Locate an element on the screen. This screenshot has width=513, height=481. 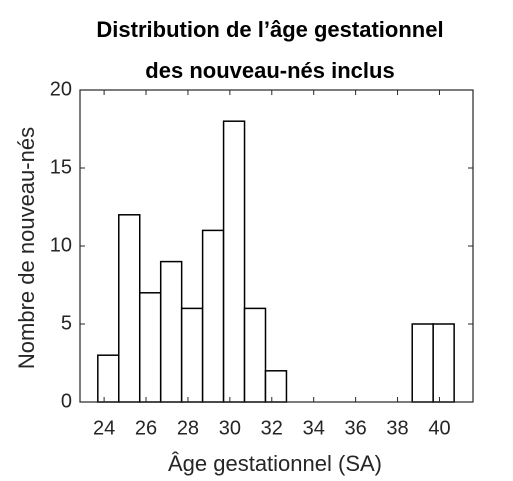
x-tick-label: 26 is located at coordinates (146, 428).